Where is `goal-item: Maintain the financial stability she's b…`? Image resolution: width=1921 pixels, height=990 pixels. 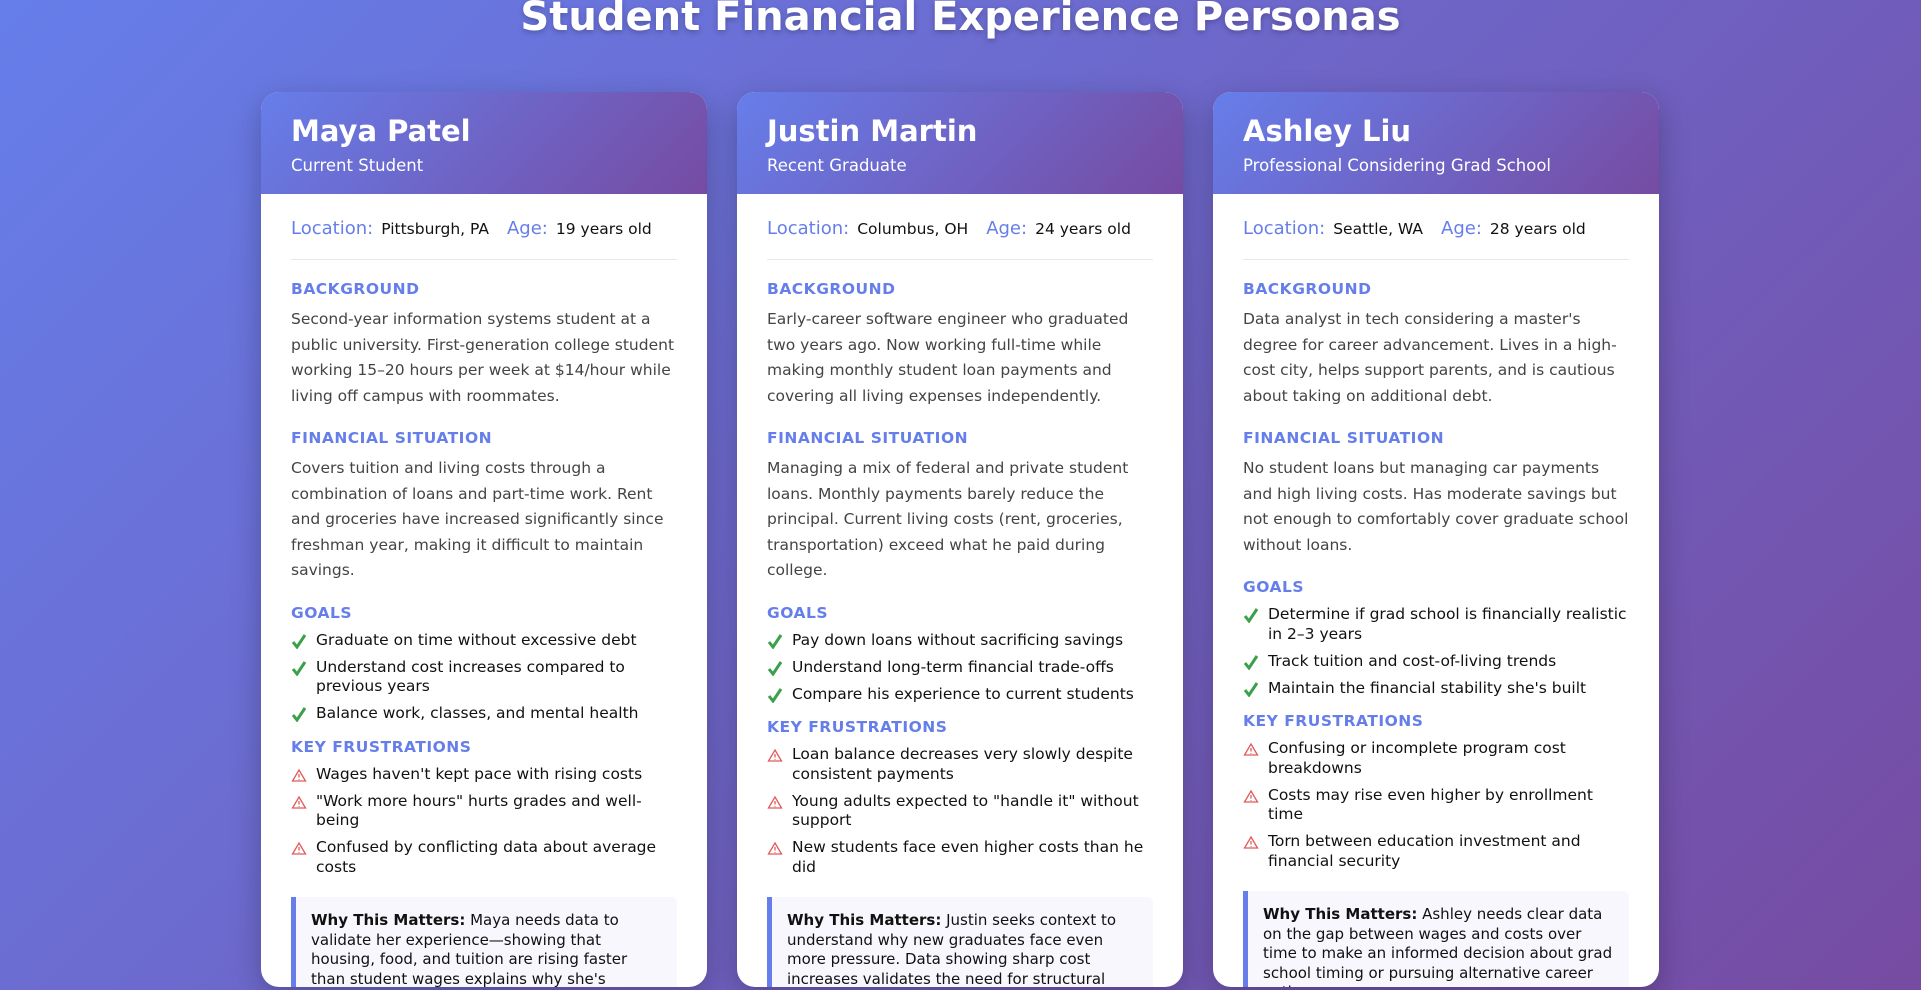 goal-item: Maintain the financial stability she's b… is located at coordinates (1436, 689).